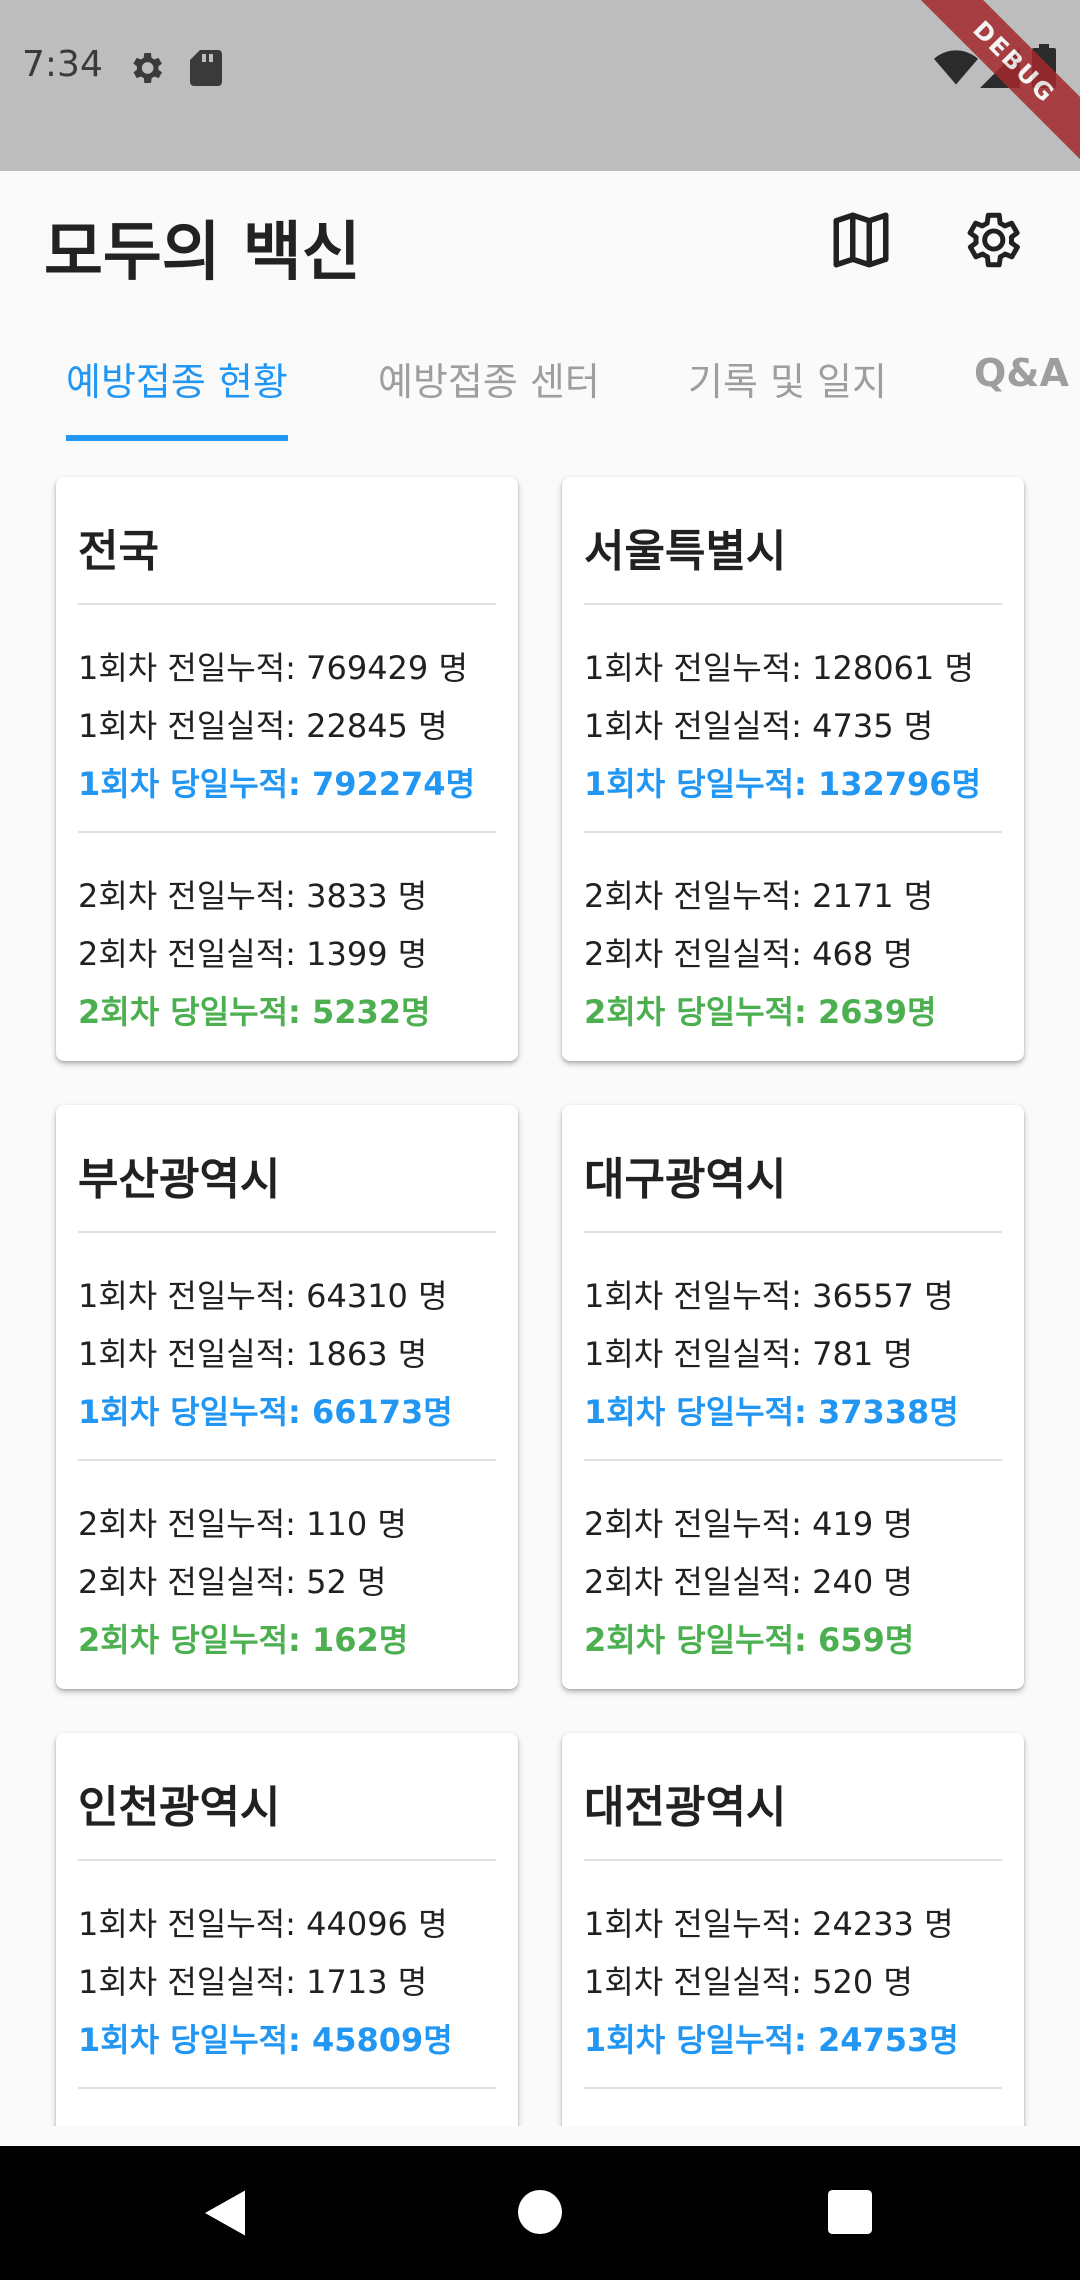 Image resolution: width=1080 pixels, height=2280 pixels. What do you see at coordinates (760, 1012) in the screenshot?
I see `dose2-today-total: 2회차 당일누적: 2639명` at bounding box center [760, 1012].